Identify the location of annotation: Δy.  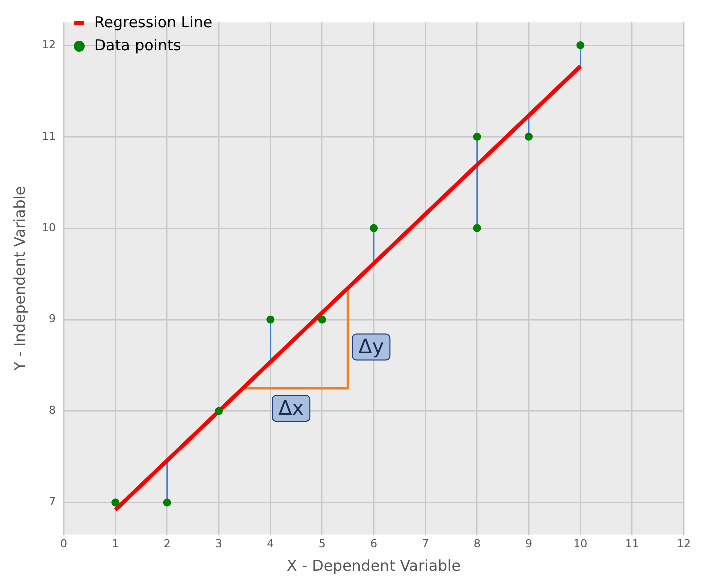
(371, 346).